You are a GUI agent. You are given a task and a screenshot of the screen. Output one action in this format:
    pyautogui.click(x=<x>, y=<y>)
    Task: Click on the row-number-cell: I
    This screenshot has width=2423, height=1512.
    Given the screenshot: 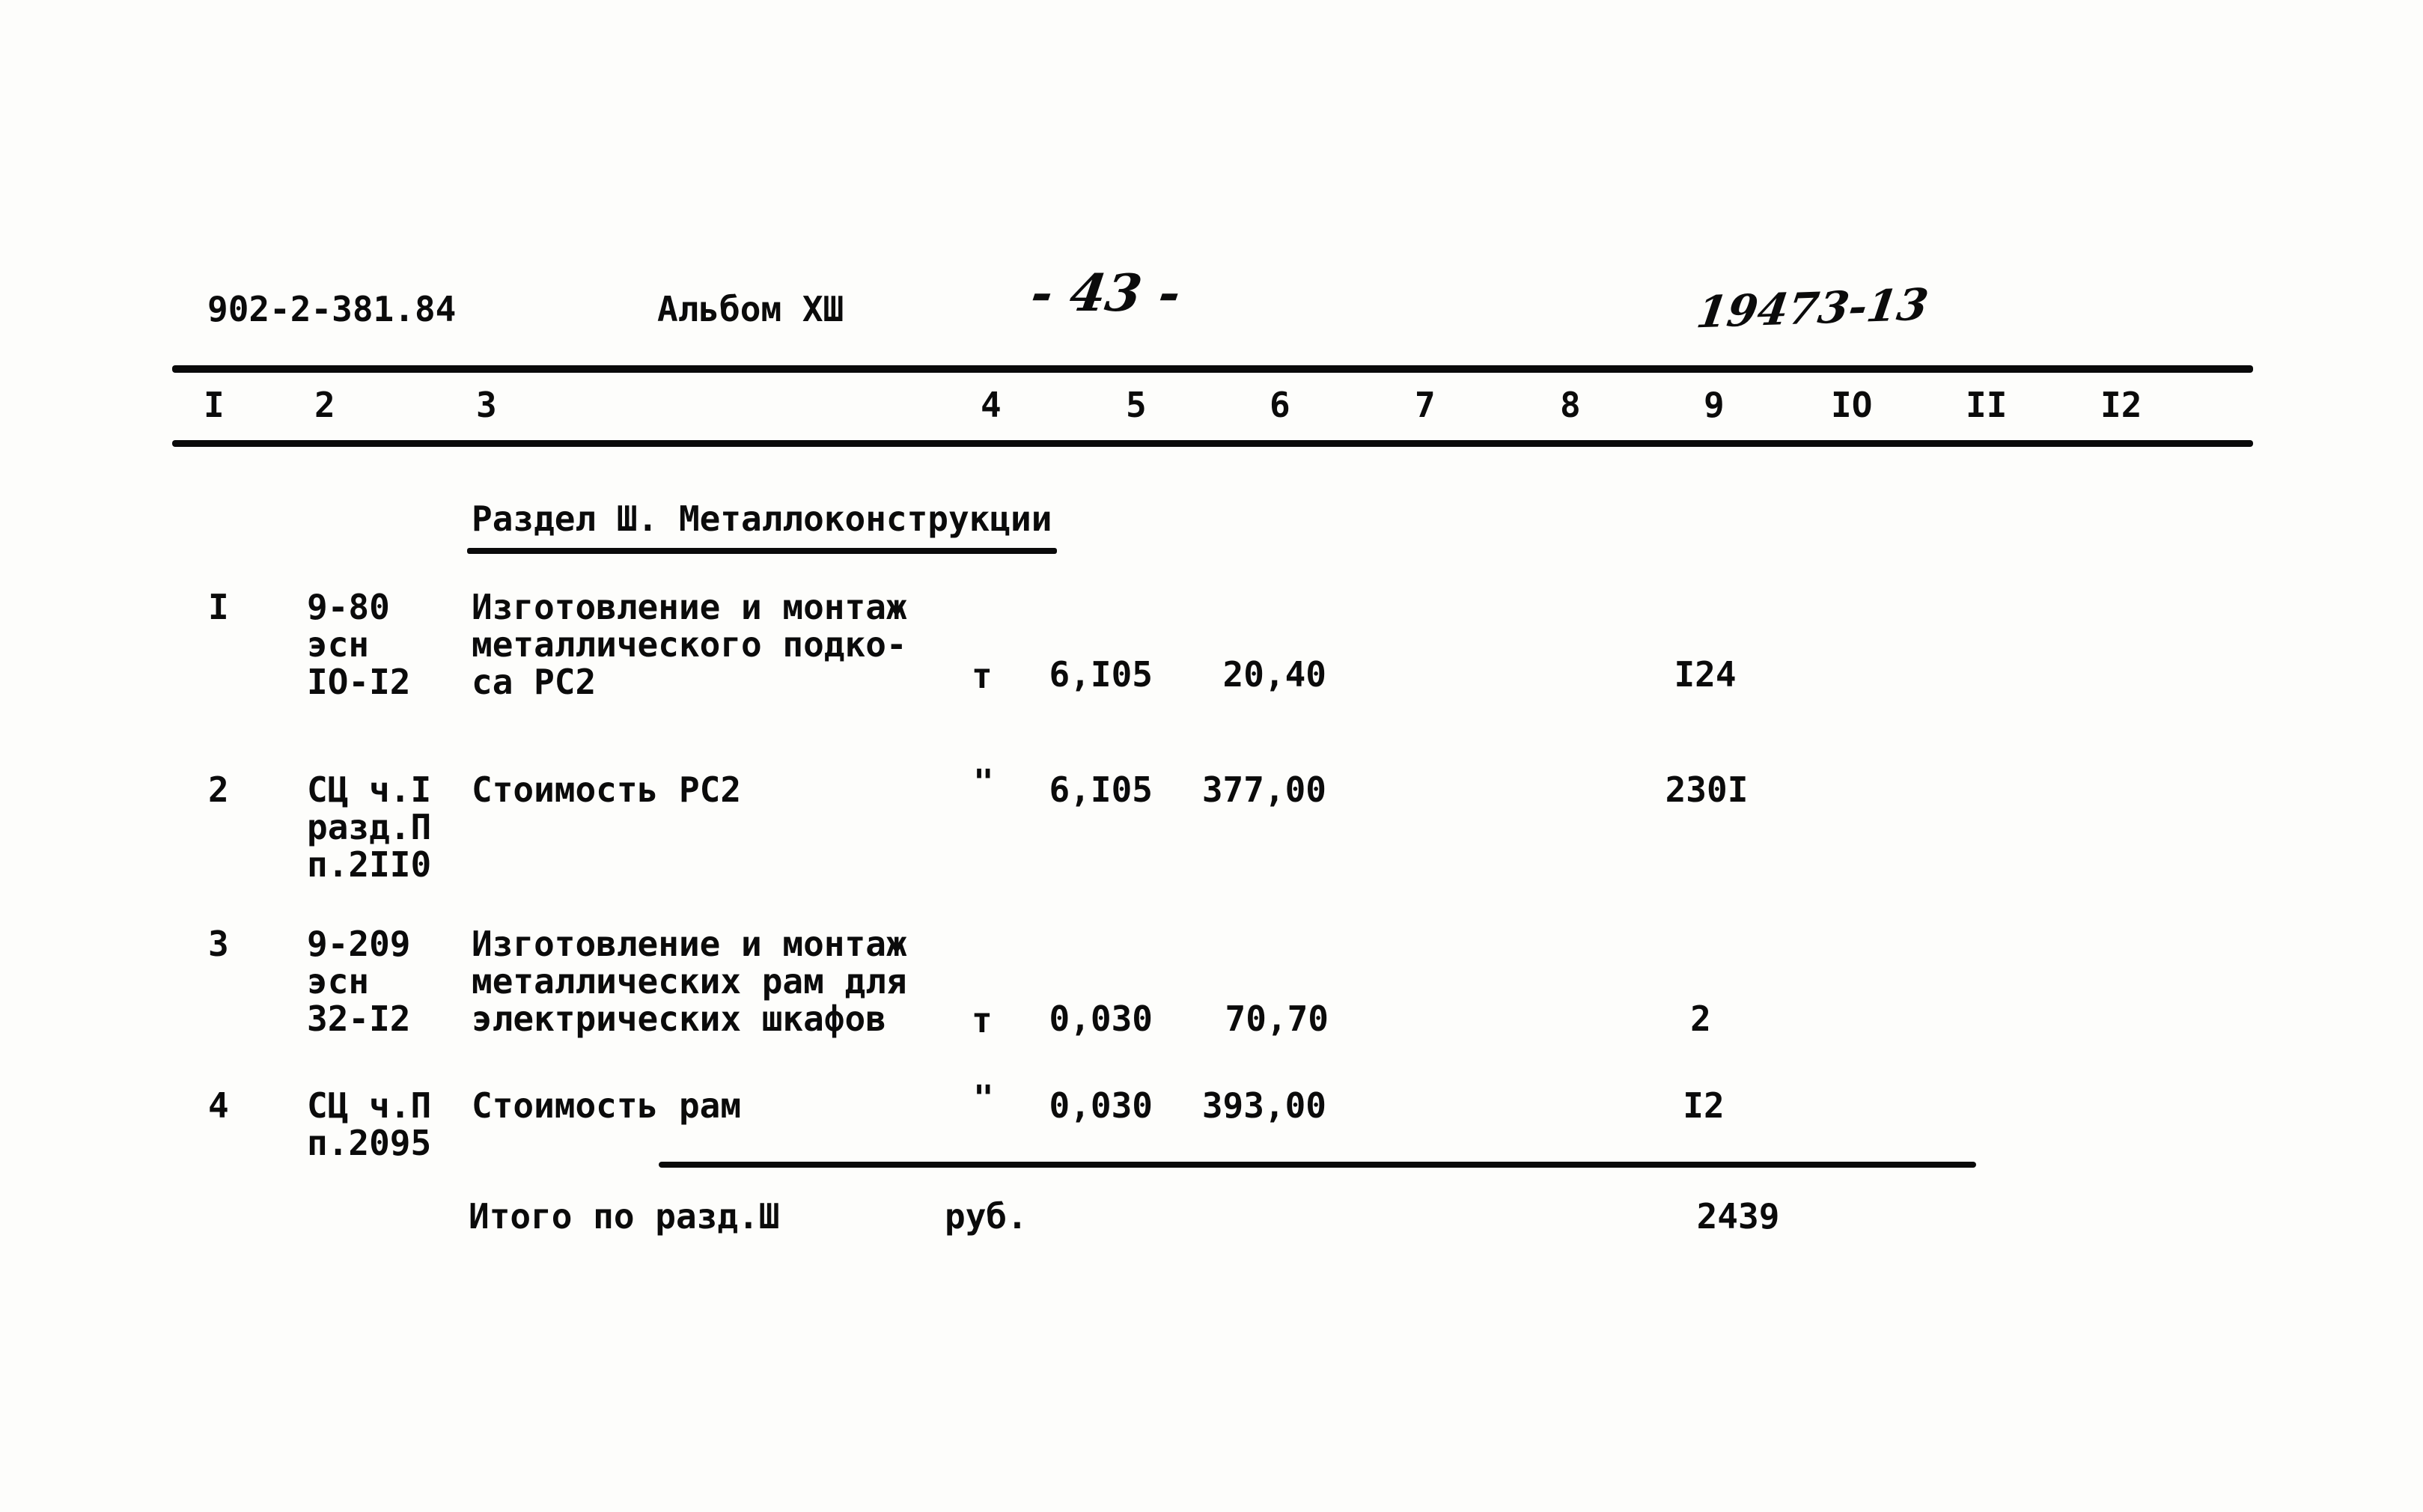 What is the action you would take?
    pyautogui.click(x=219, y=607)
    